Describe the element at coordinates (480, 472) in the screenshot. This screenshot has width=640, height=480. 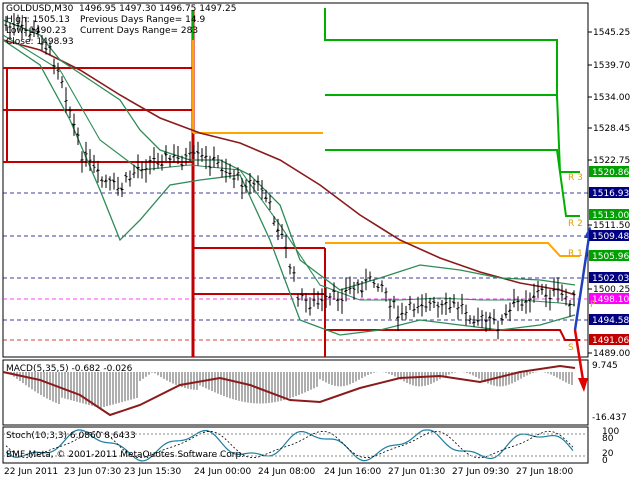
I see `time-tick: 27 Jun 09:30` at that location.